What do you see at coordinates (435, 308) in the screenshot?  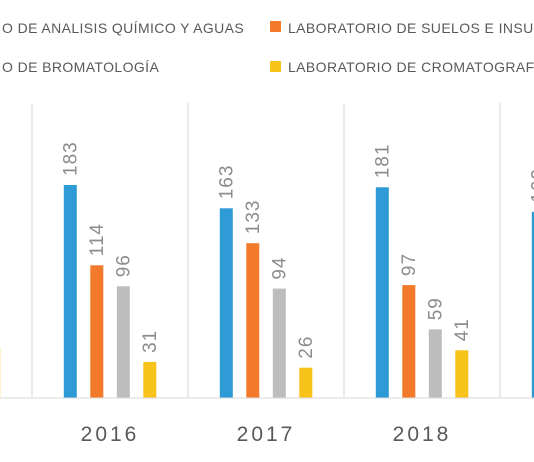 I see `data-label-2018-series-3: 59` at bounding box center [435, 308].